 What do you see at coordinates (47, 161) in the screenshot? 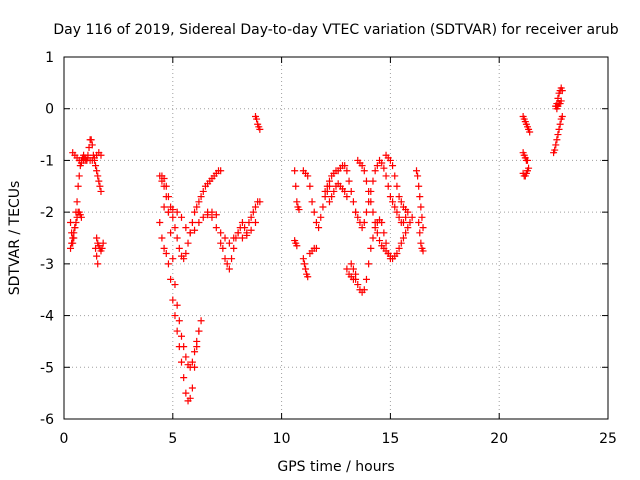
I see `y-tick-label: -1` at bounding box center [47, 161].